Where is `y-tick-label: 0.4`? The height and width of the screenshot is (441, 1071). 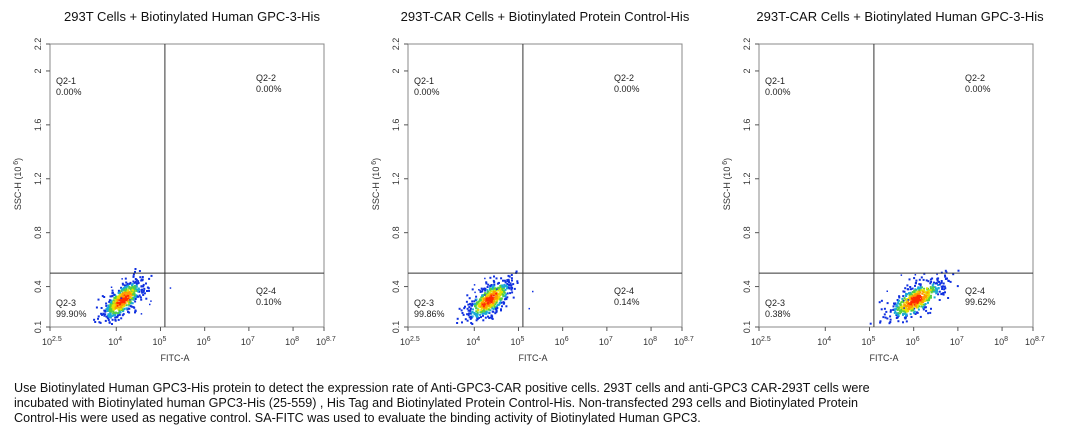
y-tick-label: 0.4 is located at coordinates (747, 286).